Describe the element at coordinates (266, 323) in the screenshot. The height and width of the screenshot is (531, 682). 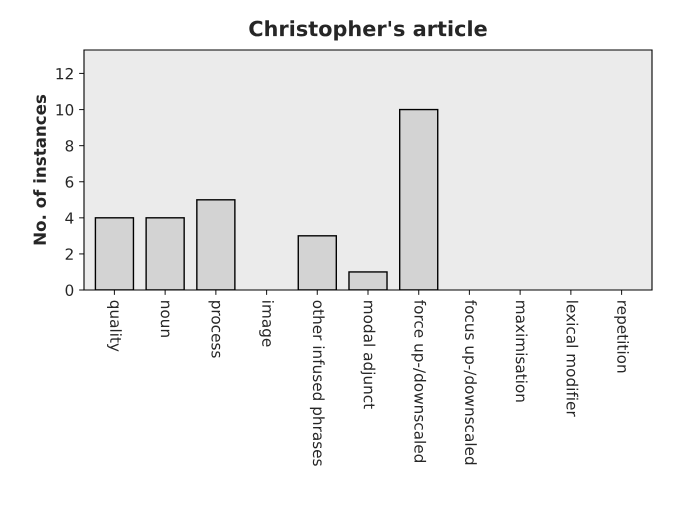
I see `x-tick-label: image` at that location.